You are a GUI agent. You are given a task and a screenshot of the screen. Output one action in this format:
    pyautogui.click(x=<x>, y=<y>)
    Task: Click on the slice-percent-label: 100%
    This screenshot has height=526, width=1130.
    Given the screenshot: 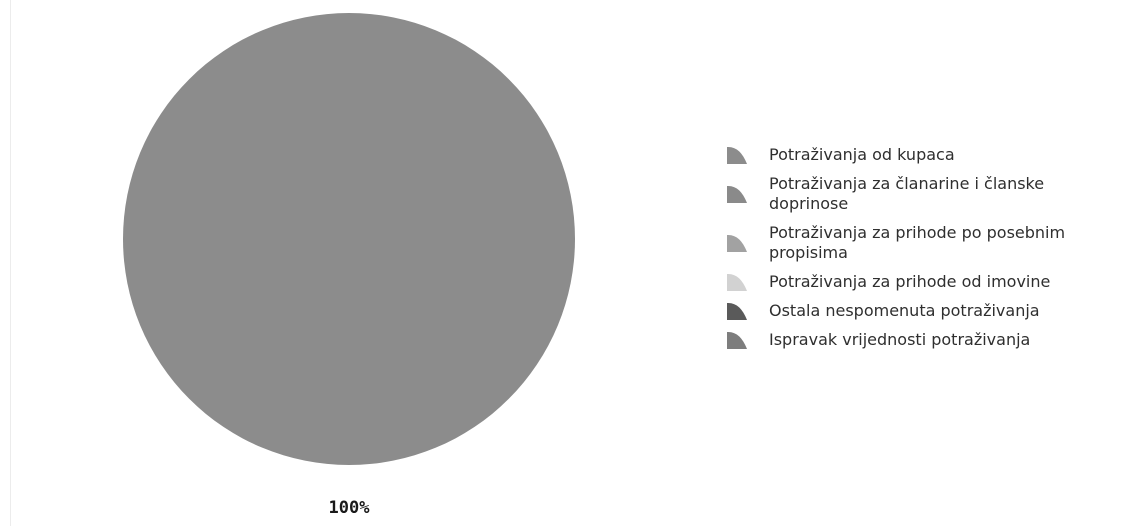 What is the action you would take?
    pyautogui.click(x=350, y=508)
    